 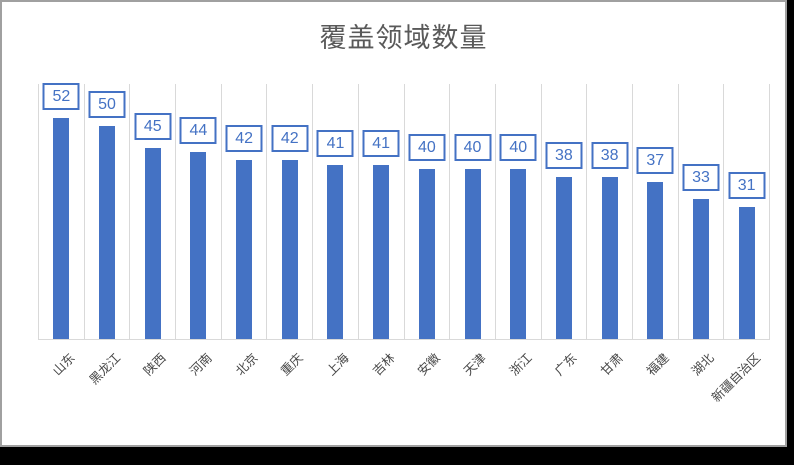 I want to click on data-label-value: 44, so click(x=198, y=130).